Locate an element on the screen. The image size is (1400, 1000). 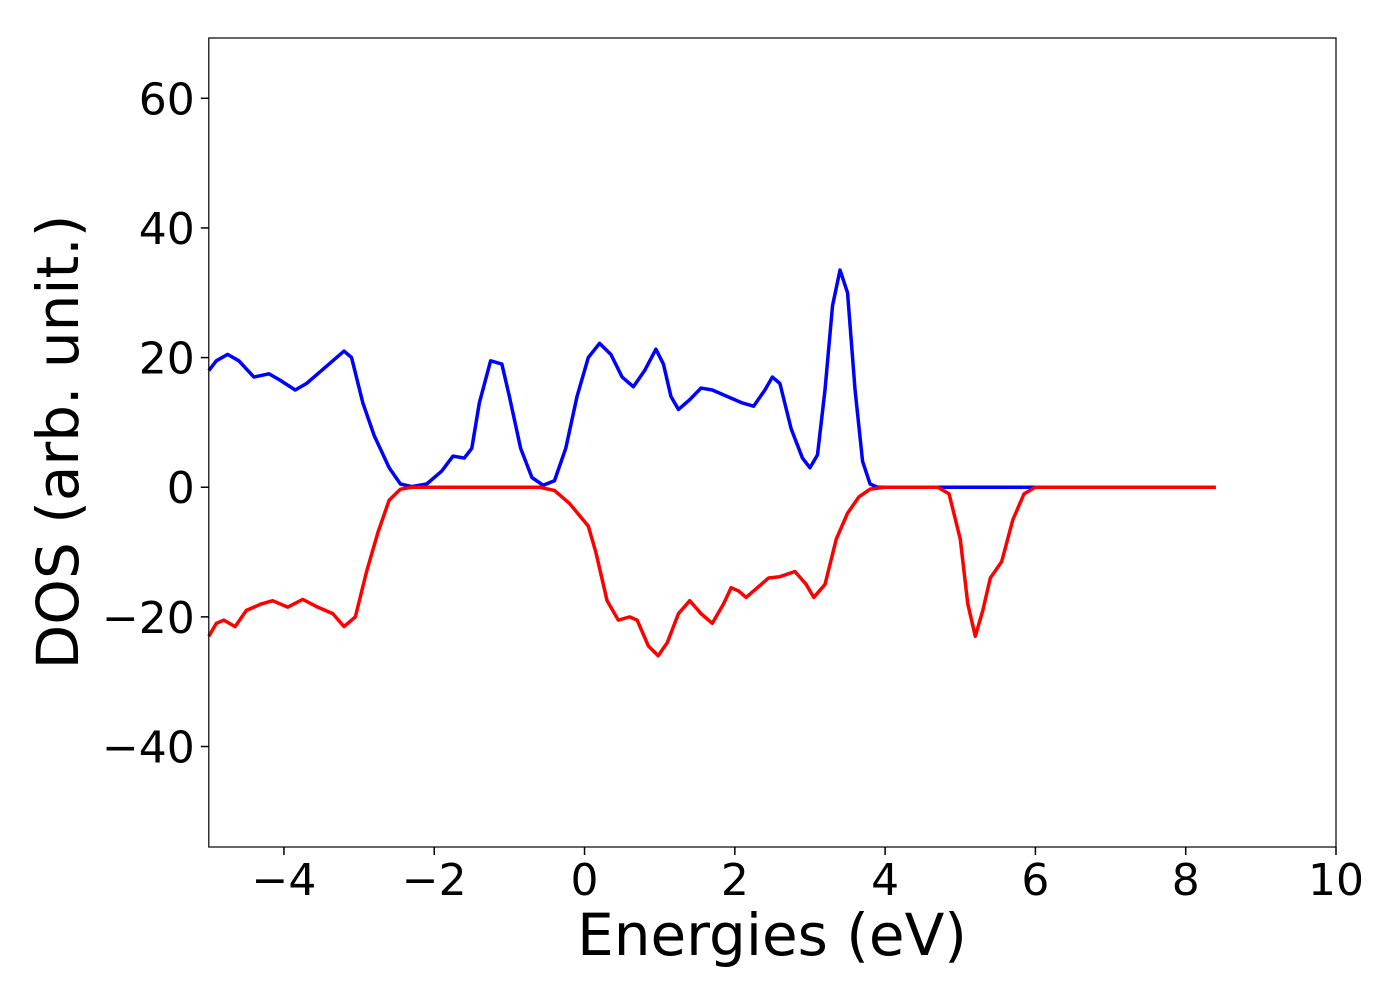
x-tick-label: 0 is located at coordinates (585, 880).